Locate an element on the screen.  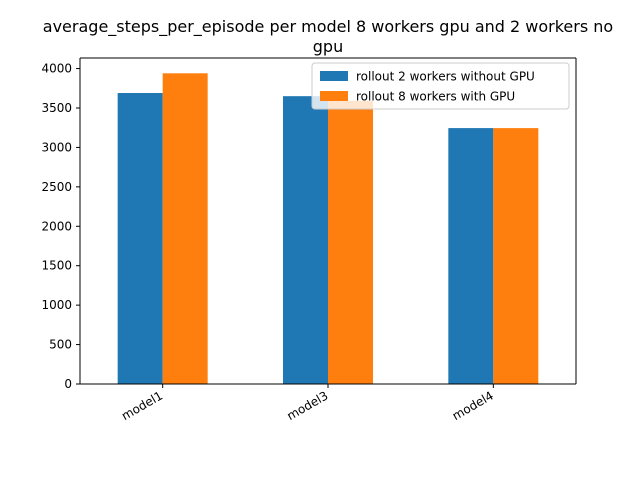
legend-box is located at coordinates (440, 86).